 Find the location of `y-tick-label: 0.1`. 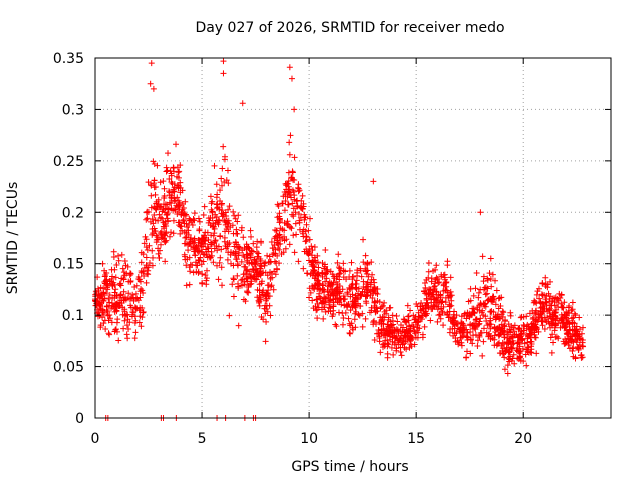

y-tick-label: 0.1 is located at coordinates (73, 316).